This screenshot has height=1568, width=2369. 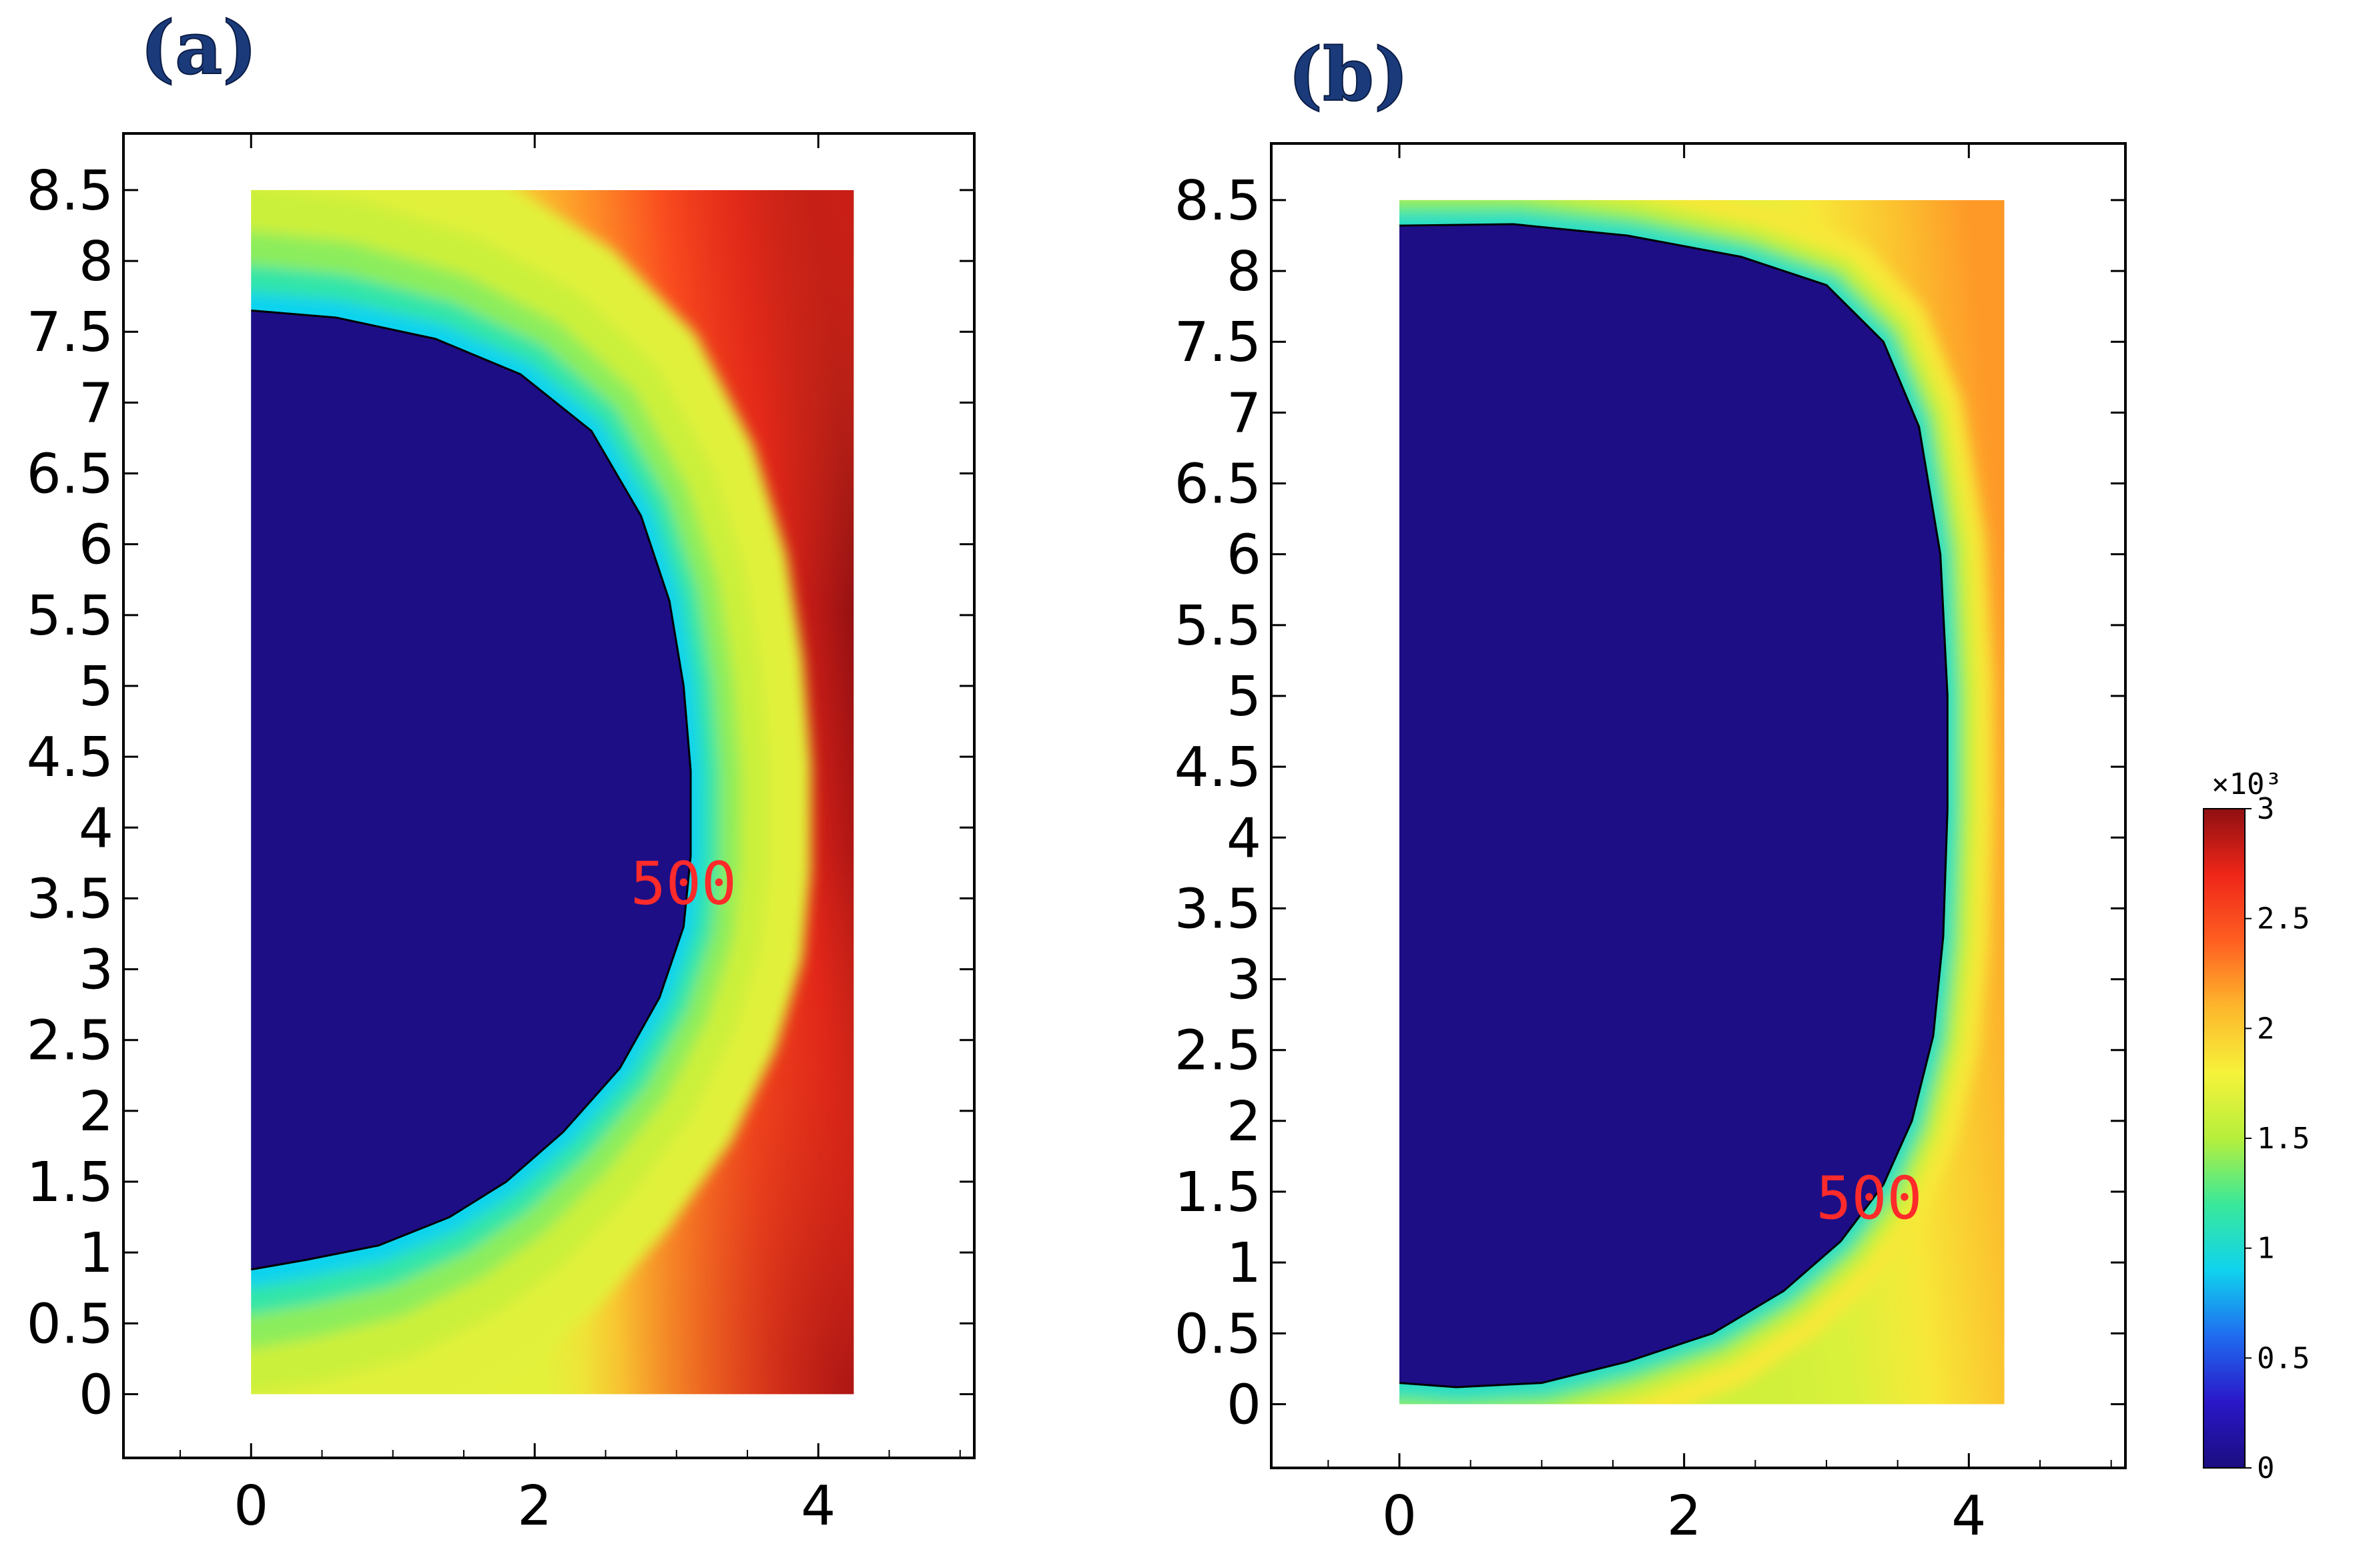 What do you see at coordinates (2224, 1139) in the screenshot?
I see `colorbar-ramp` at bounding box center [2224, 1139].